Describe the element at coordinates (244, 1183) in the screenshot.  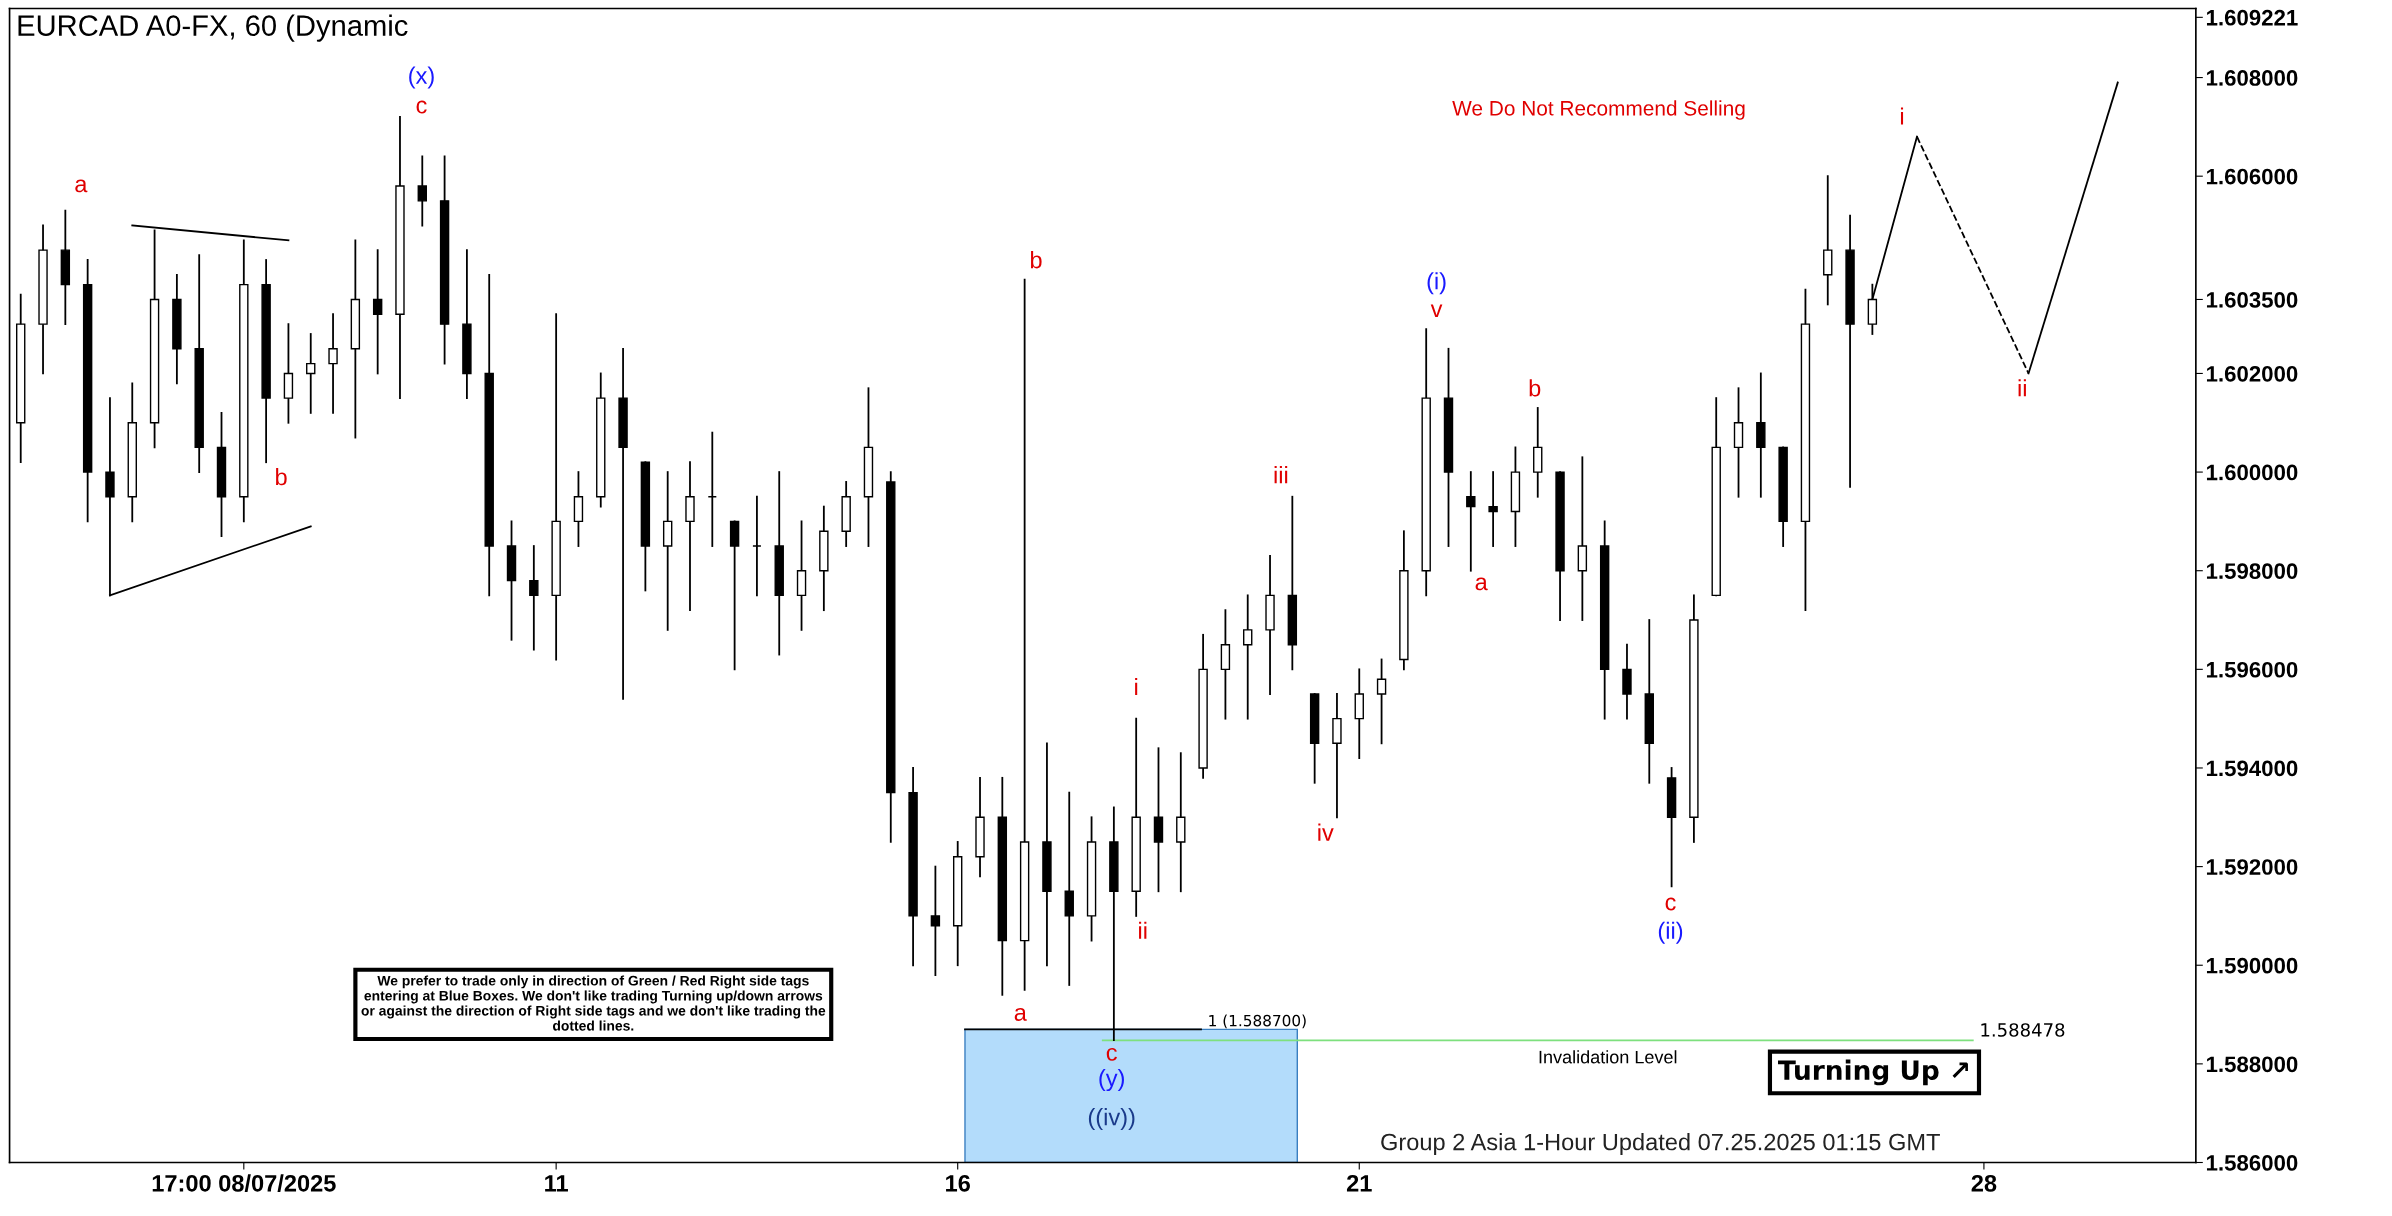
I see `x-tick-label: 17:00 08/07/2025` at that location.